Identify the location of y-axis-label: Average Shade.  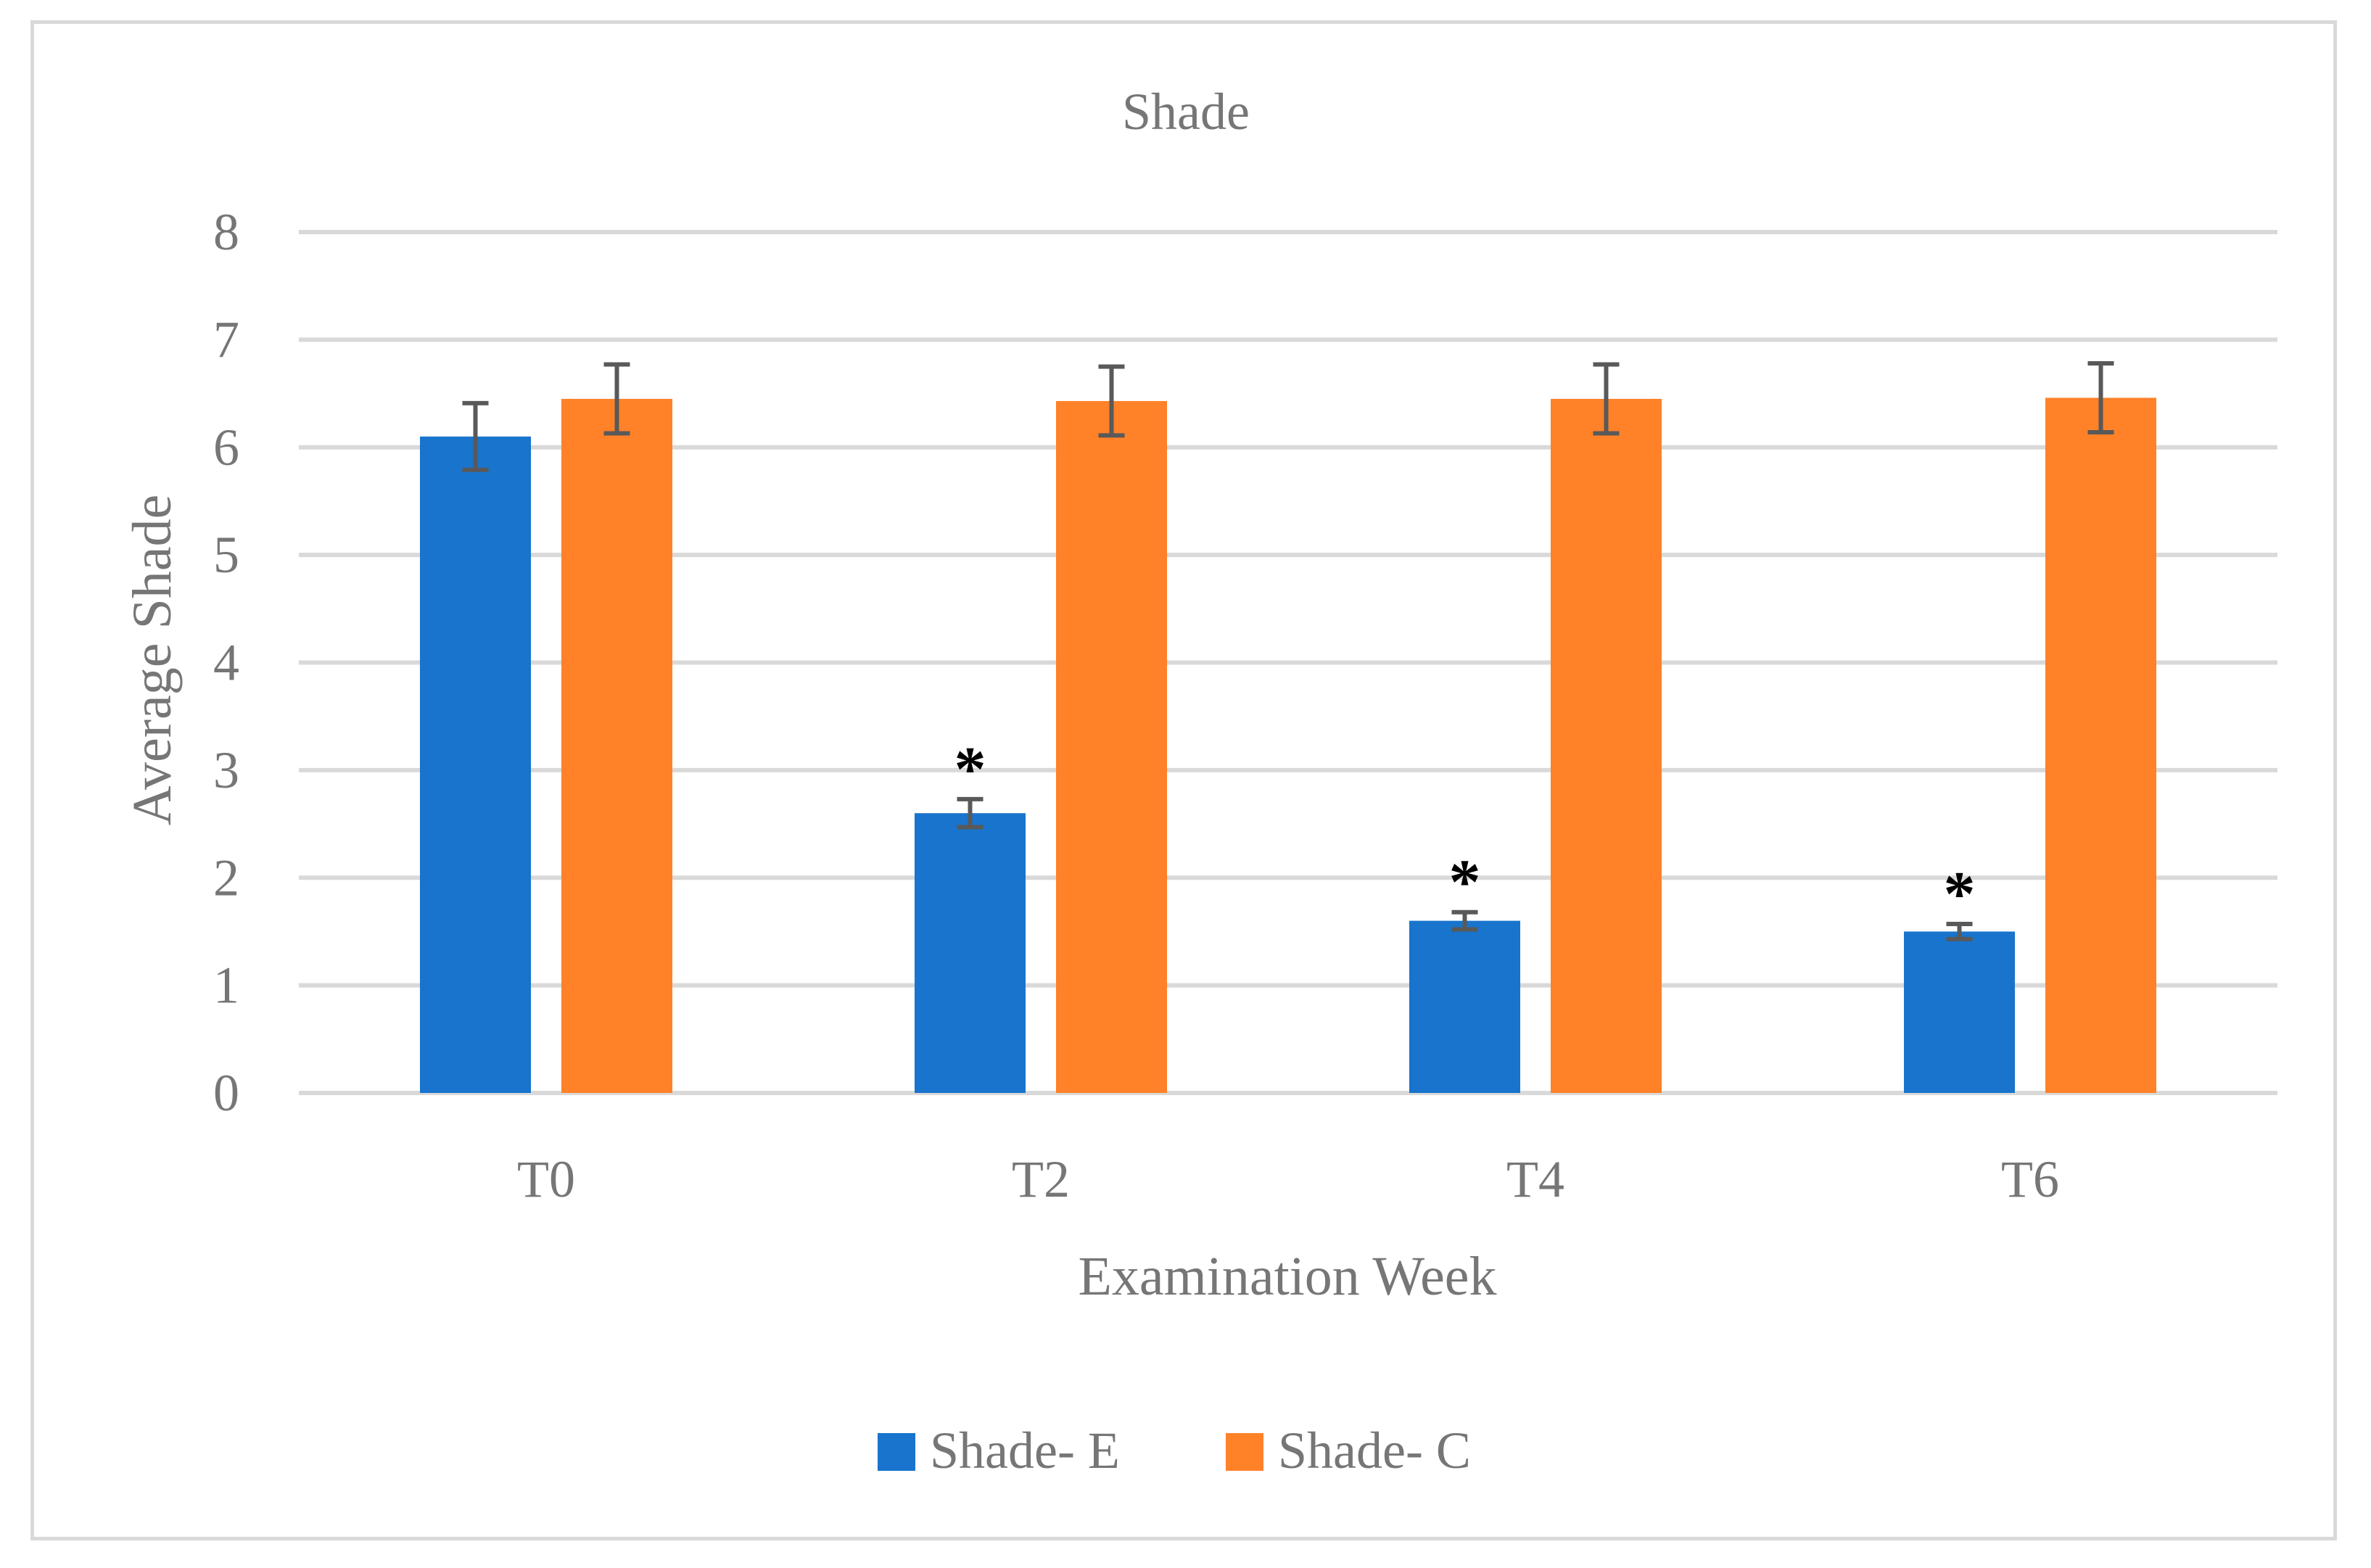
(152, 660).